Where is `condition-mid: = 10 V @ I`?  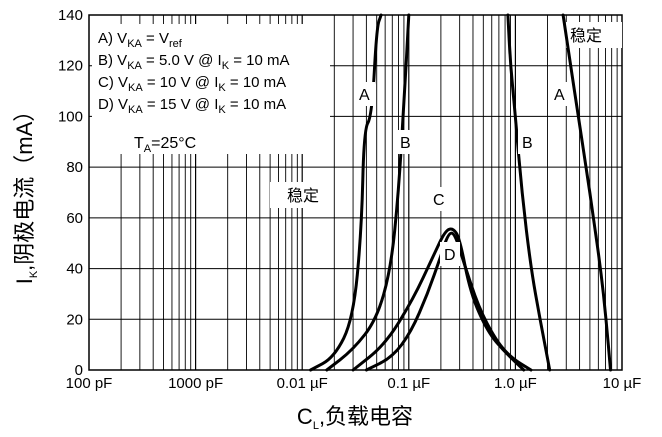
condition-mid: = 10 V @ I is located at coordinates (181, 82).